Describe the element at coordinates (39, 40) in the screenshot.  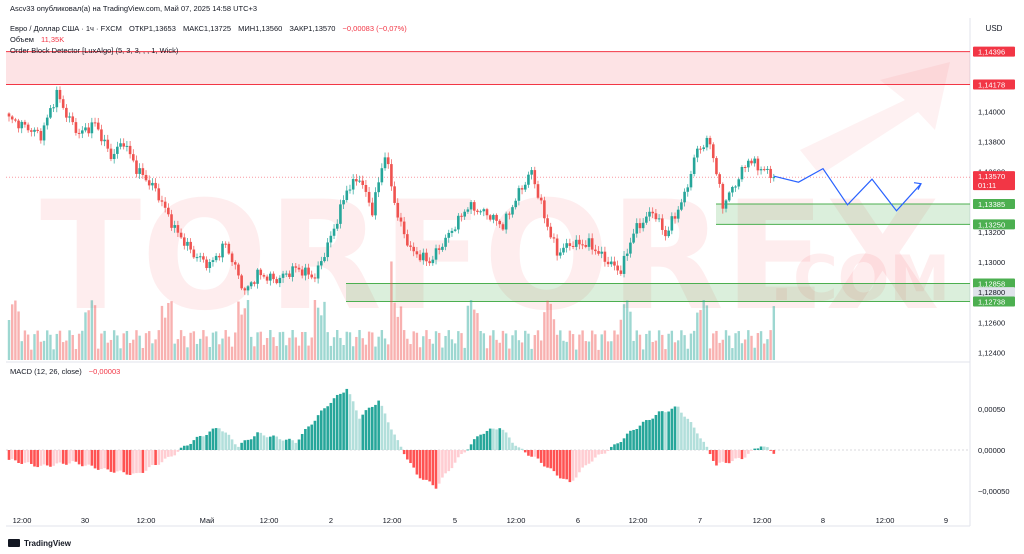
I see `volume-legend: Объем 11,35K` at that location.